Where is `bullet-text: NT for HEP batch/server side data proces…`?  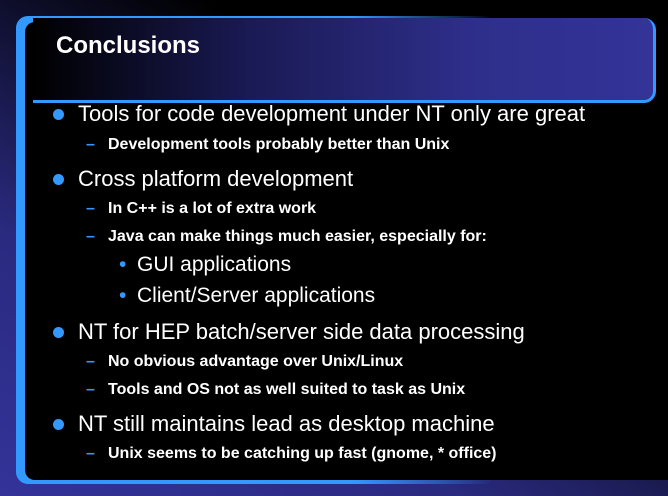 bullet-text: NT for HEP batch/server side data proces… is located at coordinates (301, 331).